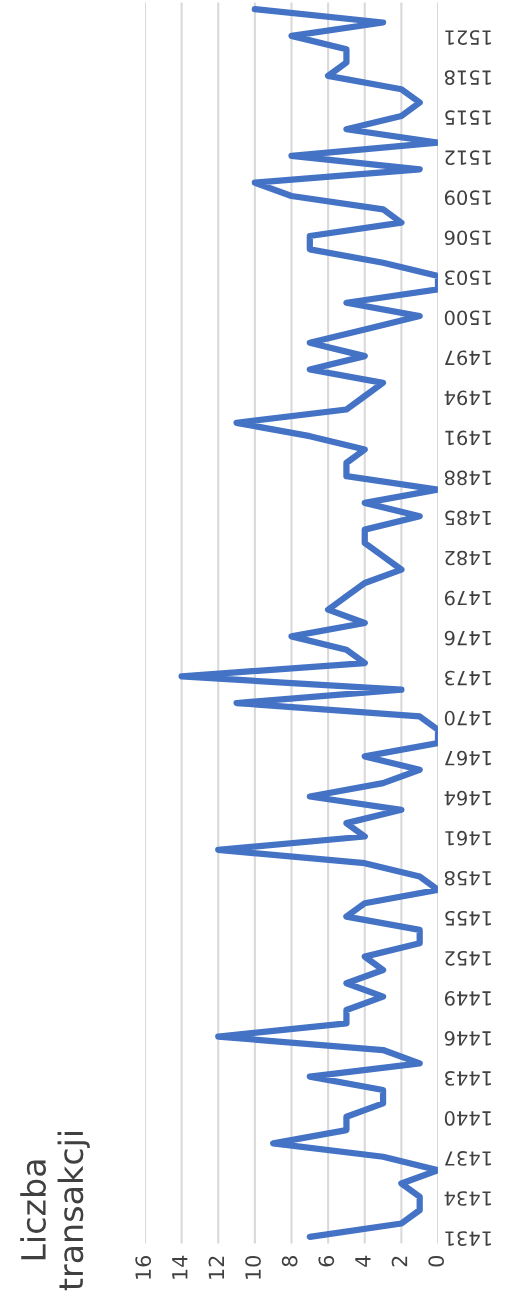 This screenshot has width=509, height=1308. I want to click on y-tick-label: 1497, so click(468, 358).